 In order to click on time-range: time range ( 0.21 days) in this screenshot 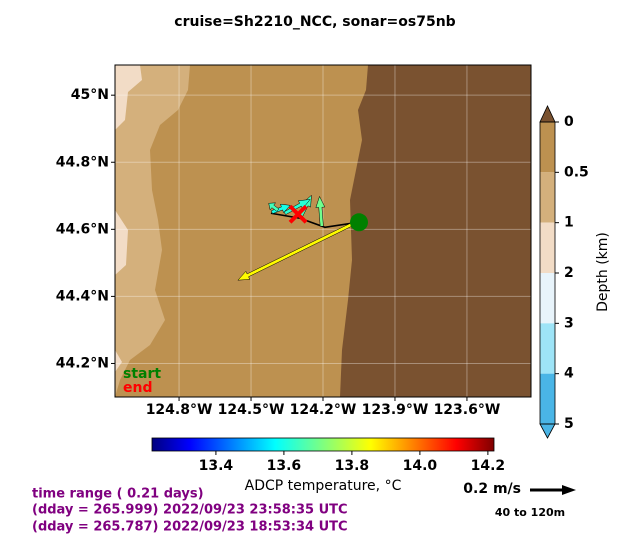, I will do `click(118, 494)`.